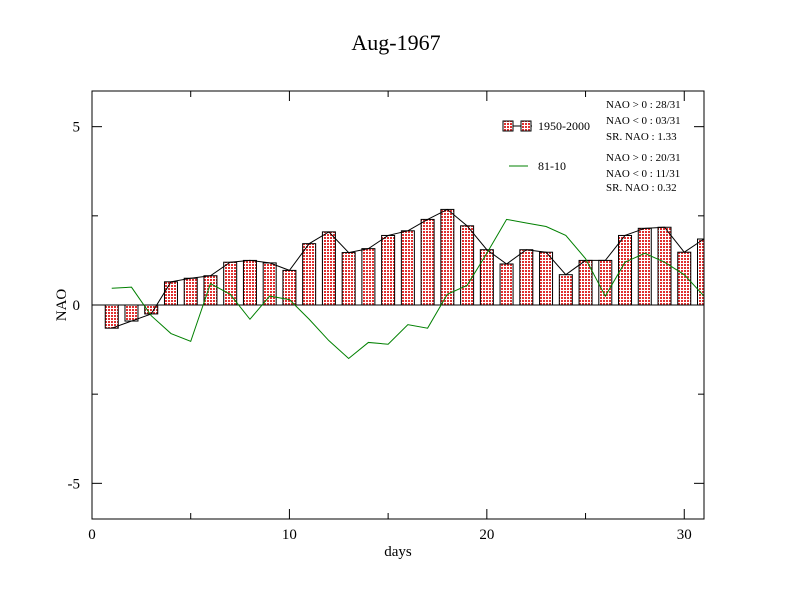 The width and height of the screenshot is (792, 612). I want to click on legend-swatch-right, so click(526, 126).